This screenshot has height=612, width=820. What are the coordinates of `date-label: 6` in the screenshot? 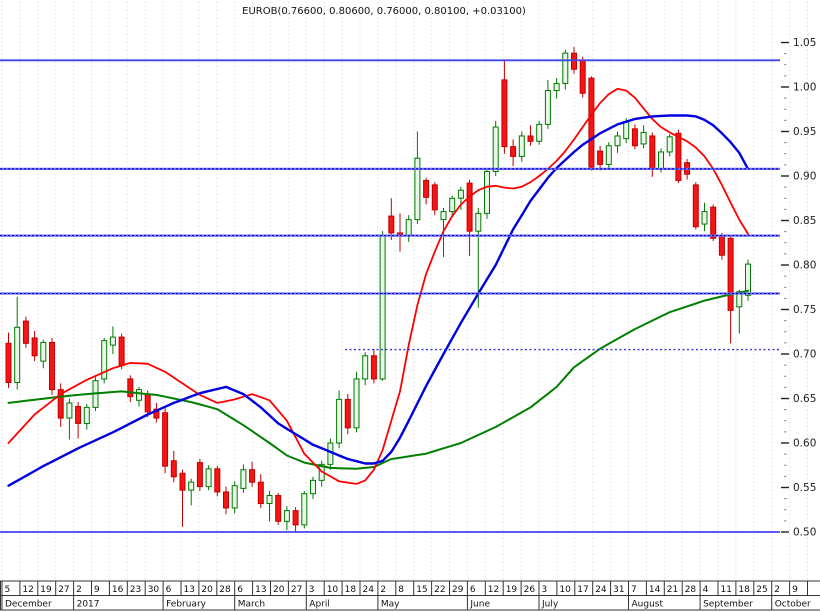 It's located at (240, 590).